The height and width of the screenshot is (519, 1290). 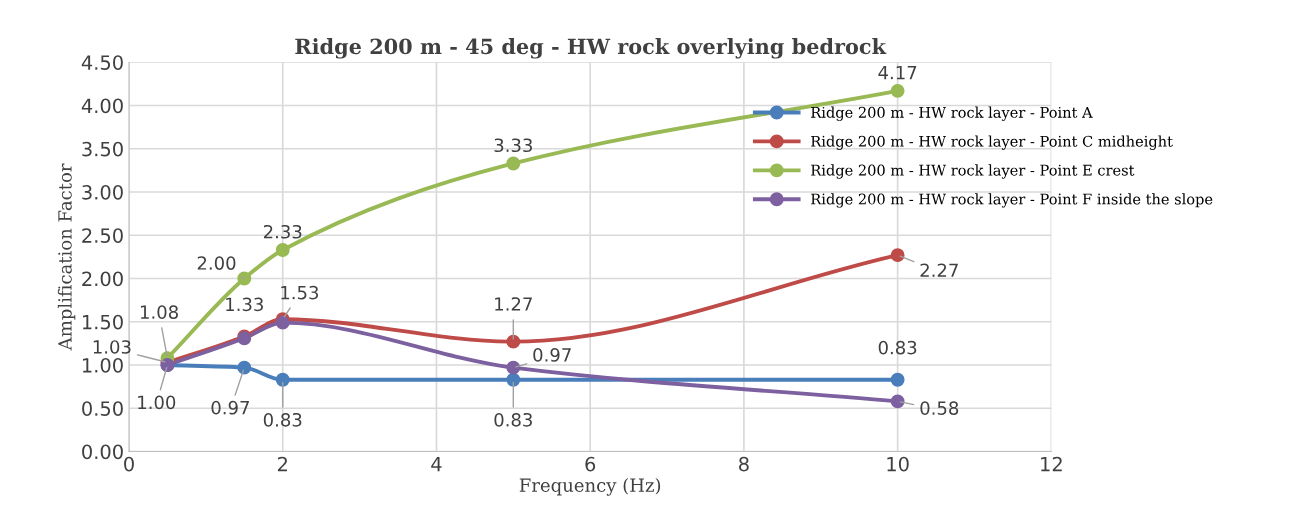 What do you see at coordinates (216, 263) in the screenshot?
I see `data-label: 2.00` at bounding box center [216, 263].